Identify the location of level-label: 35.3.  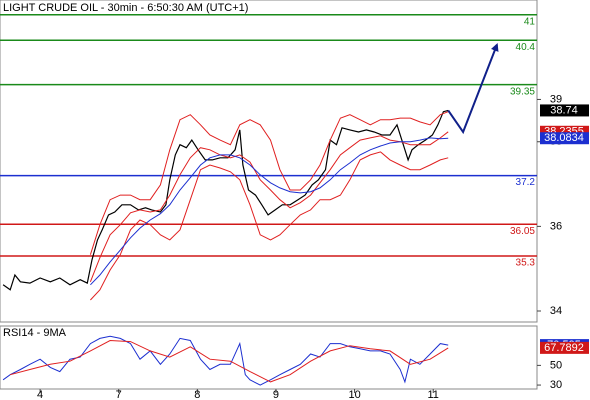
(526, 263).